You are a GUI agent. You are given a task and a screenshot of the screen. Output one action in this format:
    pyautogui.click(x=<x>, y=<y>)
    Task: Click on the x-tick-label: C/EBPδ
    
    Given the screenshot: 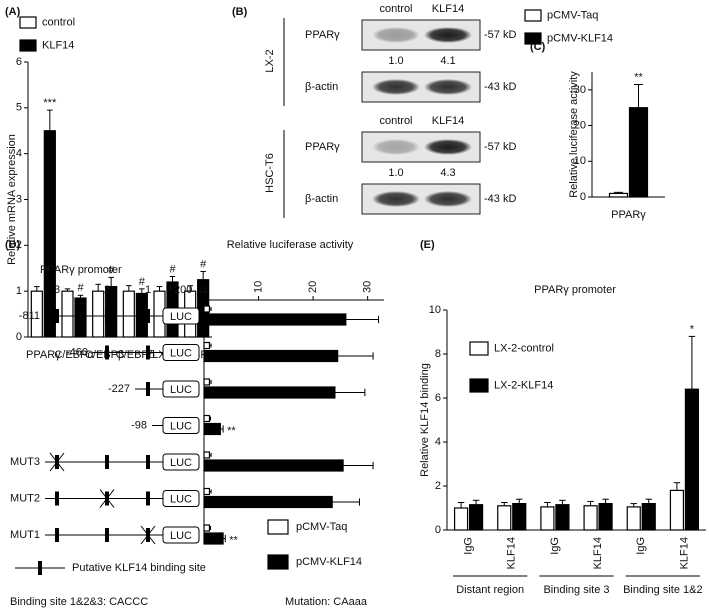 What is the action you would take?
    pyautogui.click(x=135, y=355)
    